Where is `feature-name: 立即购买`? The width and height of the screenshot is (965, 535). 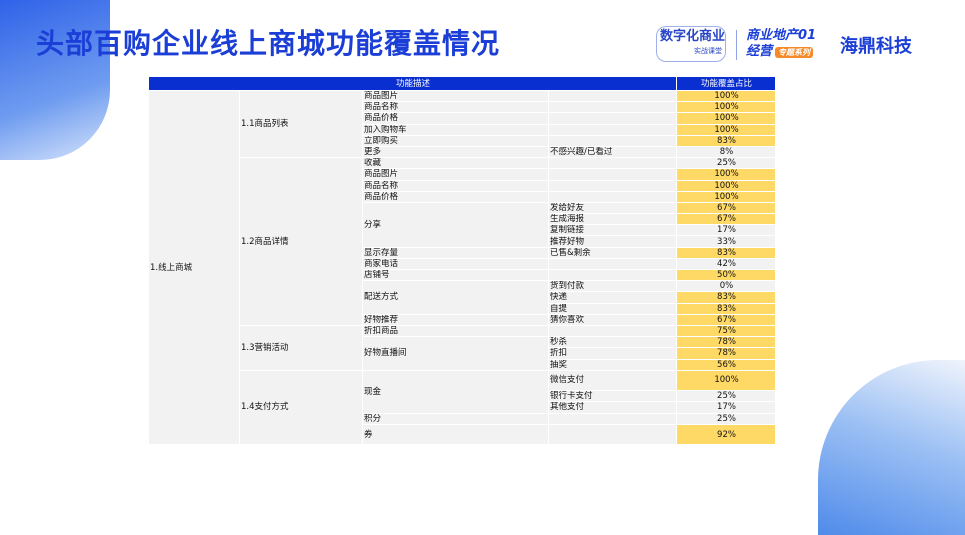 feature-name: 立即购买 is located at coordinates (455, 140).